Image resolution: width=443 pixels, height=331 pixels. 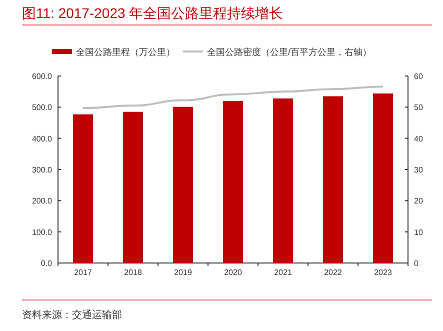 I want to click on y2-tick-label: 50, so click(x=419, y=107).